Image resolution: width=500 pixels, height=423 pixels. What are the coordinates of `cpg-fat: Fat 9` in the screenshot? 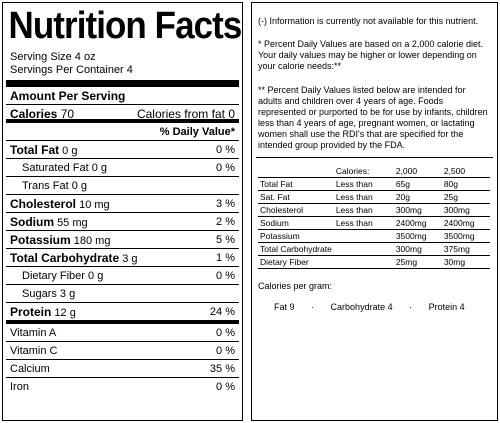 It's located at (284, 307).